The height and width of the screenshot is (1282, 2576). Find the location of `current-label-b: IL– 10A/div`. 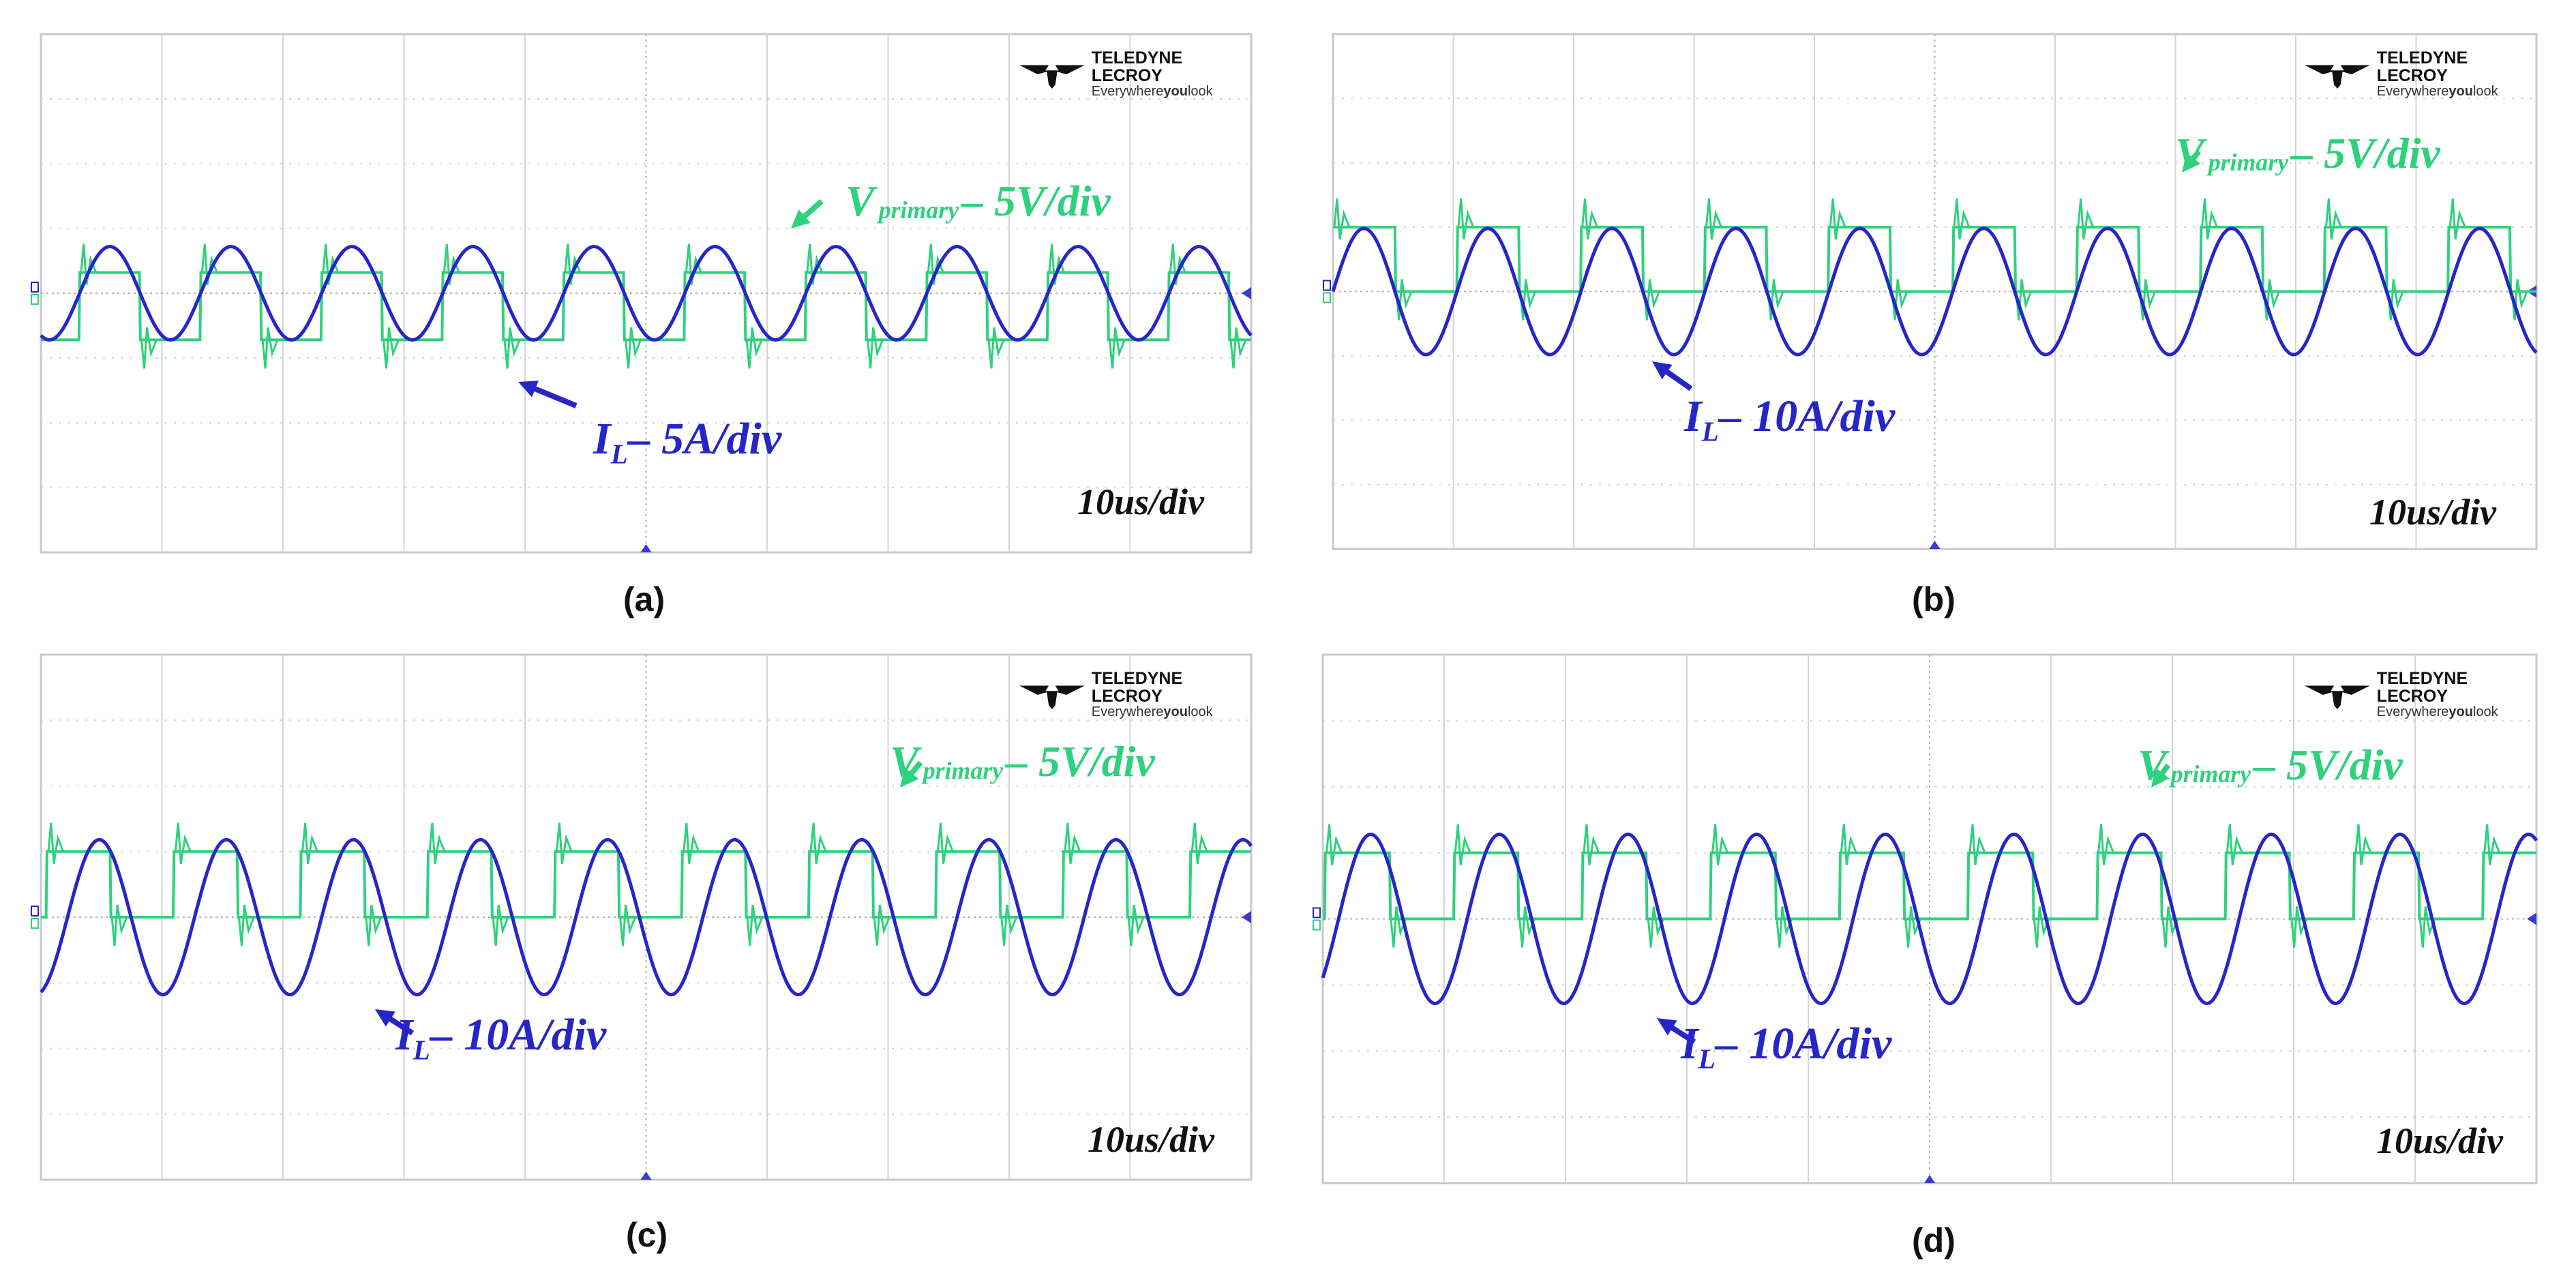

current-label-b: IL– 10A/div is located at coordinates (1790, 419).